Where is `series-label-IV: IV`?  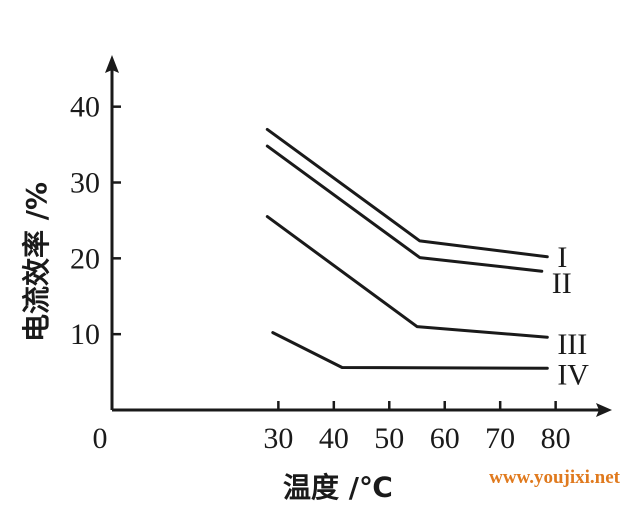 series-label-IV: IV is located at coordinates (573, 374).